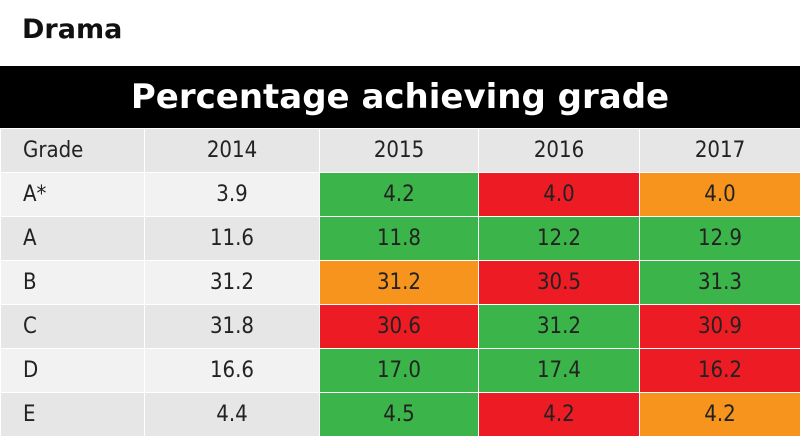  I want to click on grade-label-cell: B, so click(72, 282).